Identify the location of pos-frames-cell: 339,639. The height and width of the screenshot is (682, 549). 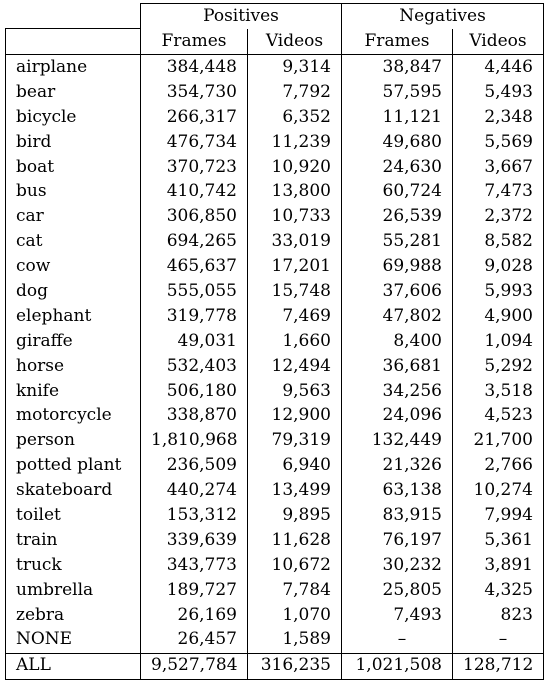
(194, 541).